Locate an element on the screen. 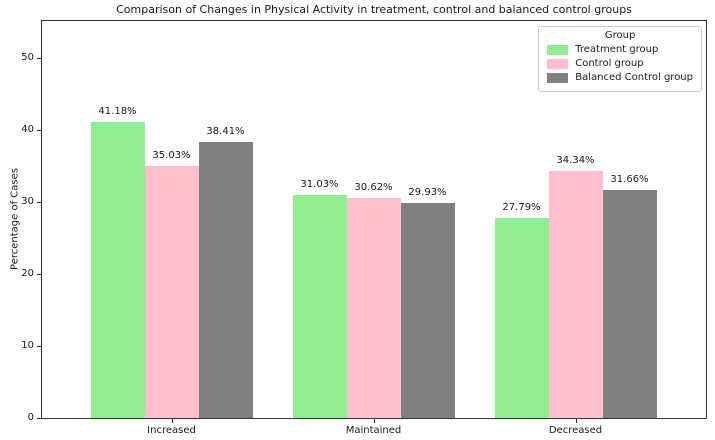 The height and width of the screenshot is (440, 715). y-tick-label: 0 is located at coordinates (30, 417).